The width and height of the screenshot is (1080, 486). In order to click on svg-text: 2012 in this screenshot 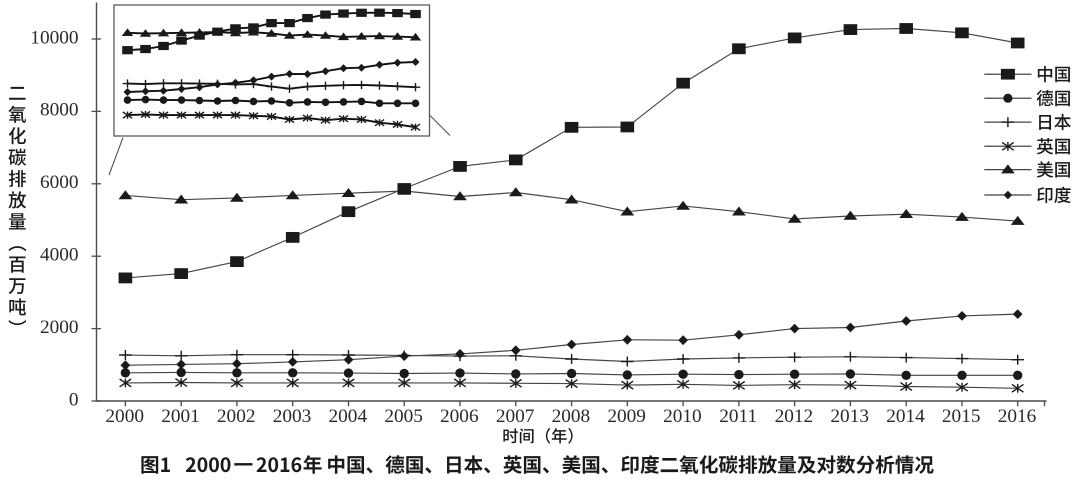, I will do `click(794, 416)`.